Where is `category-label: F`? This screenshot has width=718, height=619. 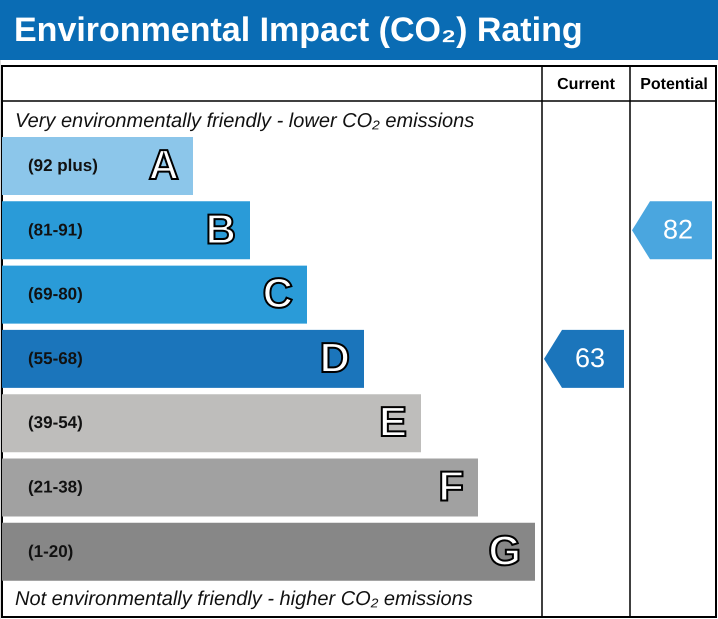
category-label: F is located at coordinates (451, 486).